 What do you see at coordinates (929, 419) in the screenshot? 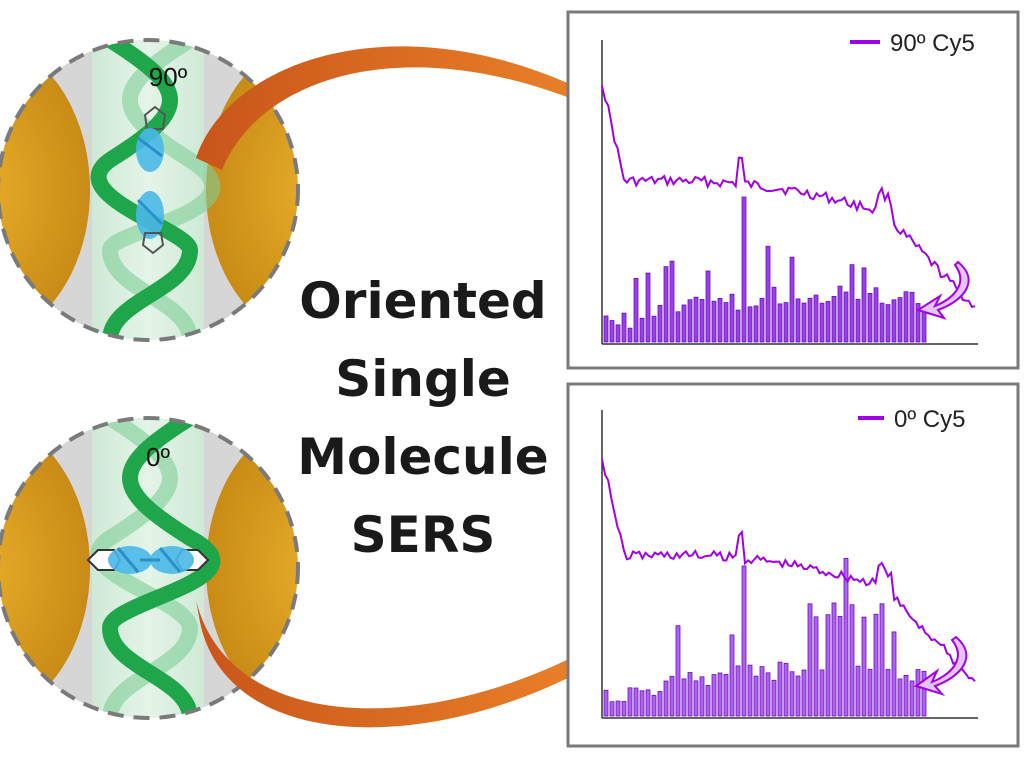
I see `legend-label-0: 0º Cy5` at bounding box center [929, 419].